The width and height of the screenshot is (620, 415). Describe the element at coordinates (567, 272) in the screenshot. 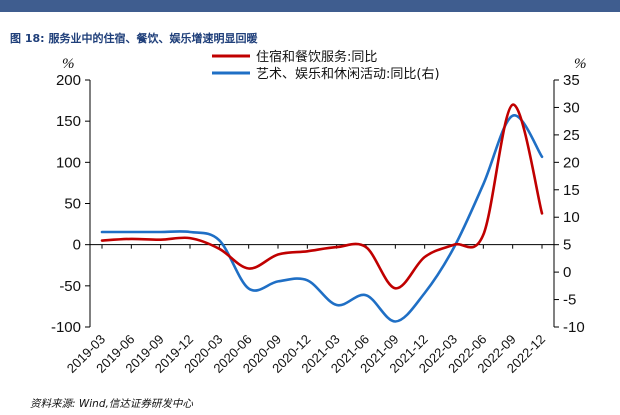

I see `right-tick-label: 0` at that location.